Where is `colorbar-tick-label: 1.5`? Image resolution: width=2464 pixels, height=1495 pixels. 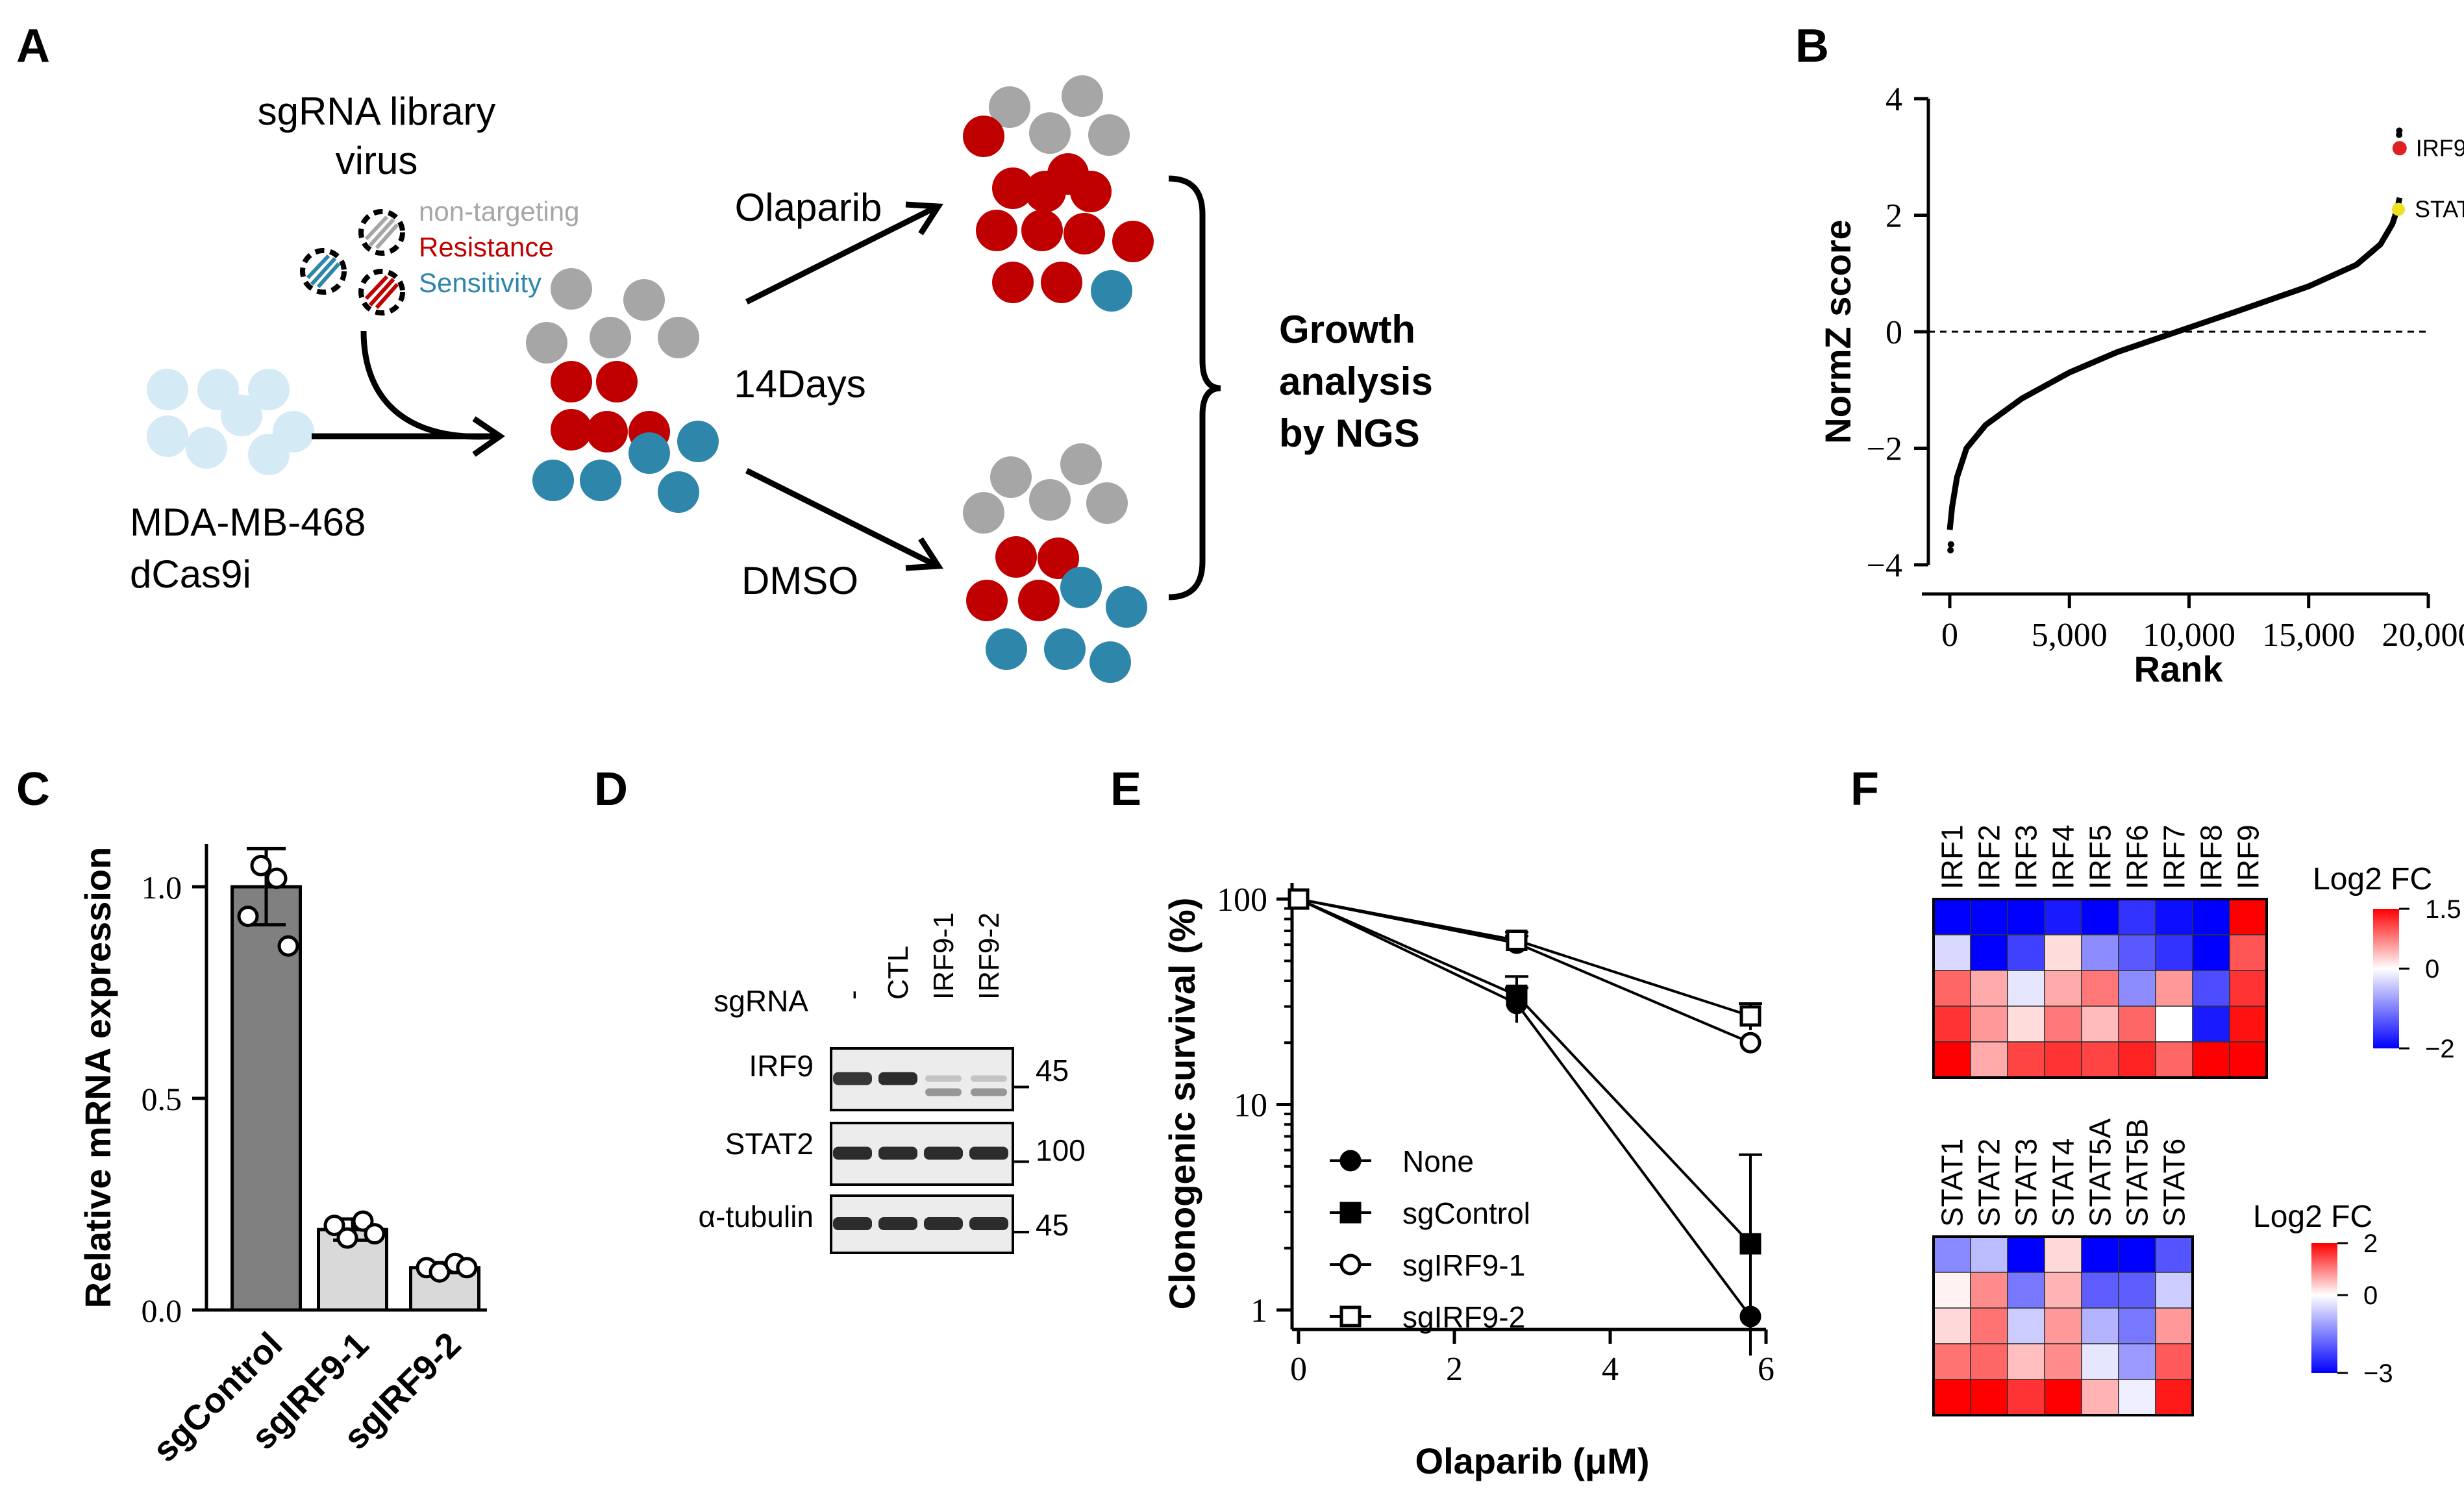 colorbar-tick-label: 1.5 is located at coordinates (2443, 909).